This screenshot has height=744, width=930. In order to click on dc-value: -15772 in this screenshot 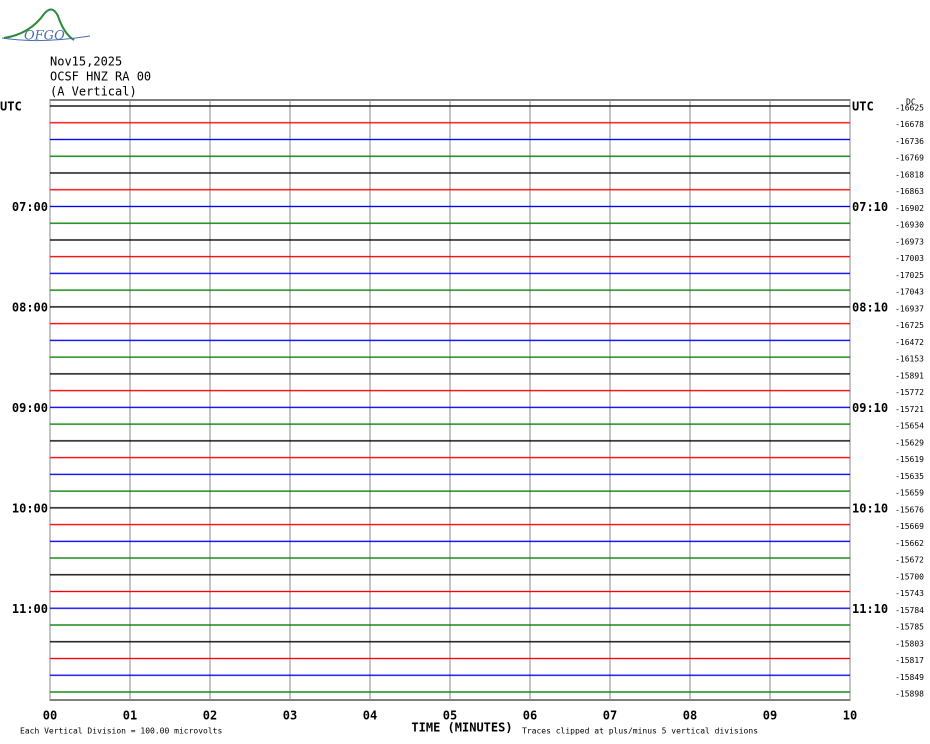, I will do `click(909, 392)`.